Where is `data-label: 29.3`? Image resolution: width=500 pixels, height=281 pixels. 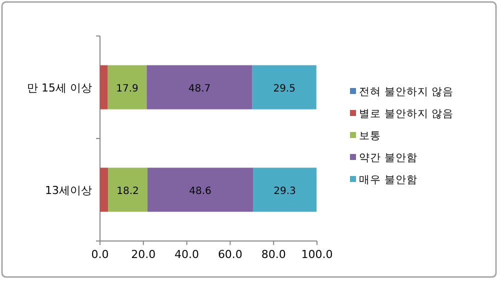
data-label: 29.3 is located at coordinates (285, 191).